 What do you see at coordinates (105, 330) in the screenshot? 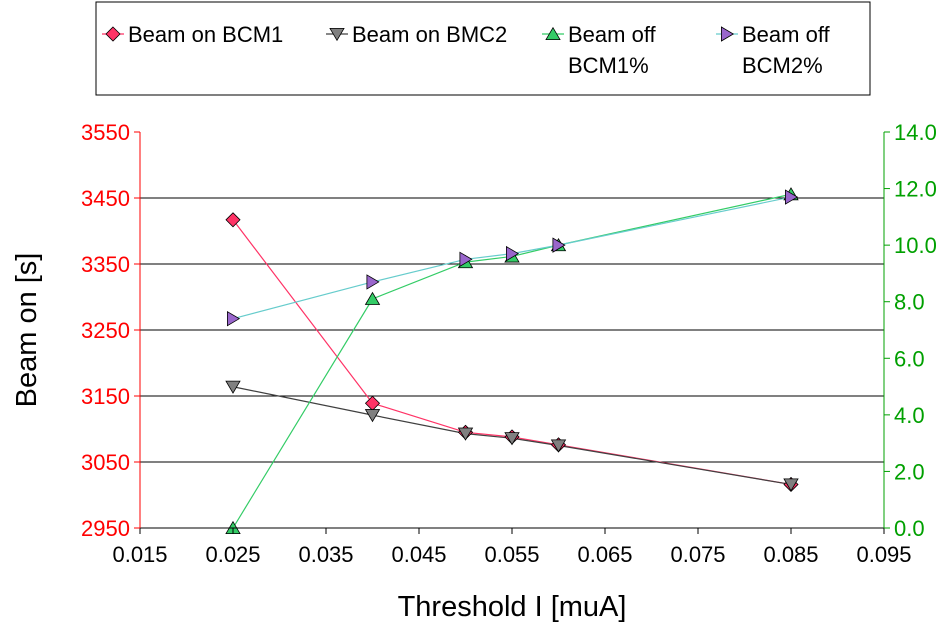
I see `y-tick-label: 3250` at bounding box center [105, 330].